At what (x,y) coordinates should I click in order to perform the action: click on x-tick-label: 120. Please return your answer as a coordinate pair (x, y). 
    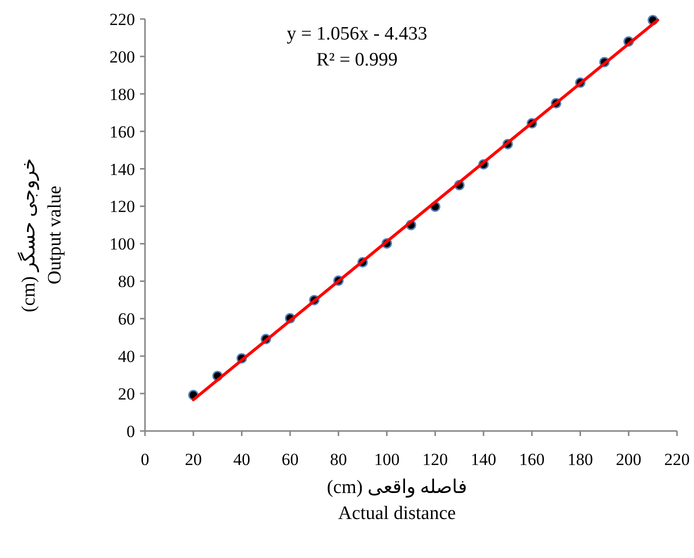
    Looking at the image, I should click on (435, 459).